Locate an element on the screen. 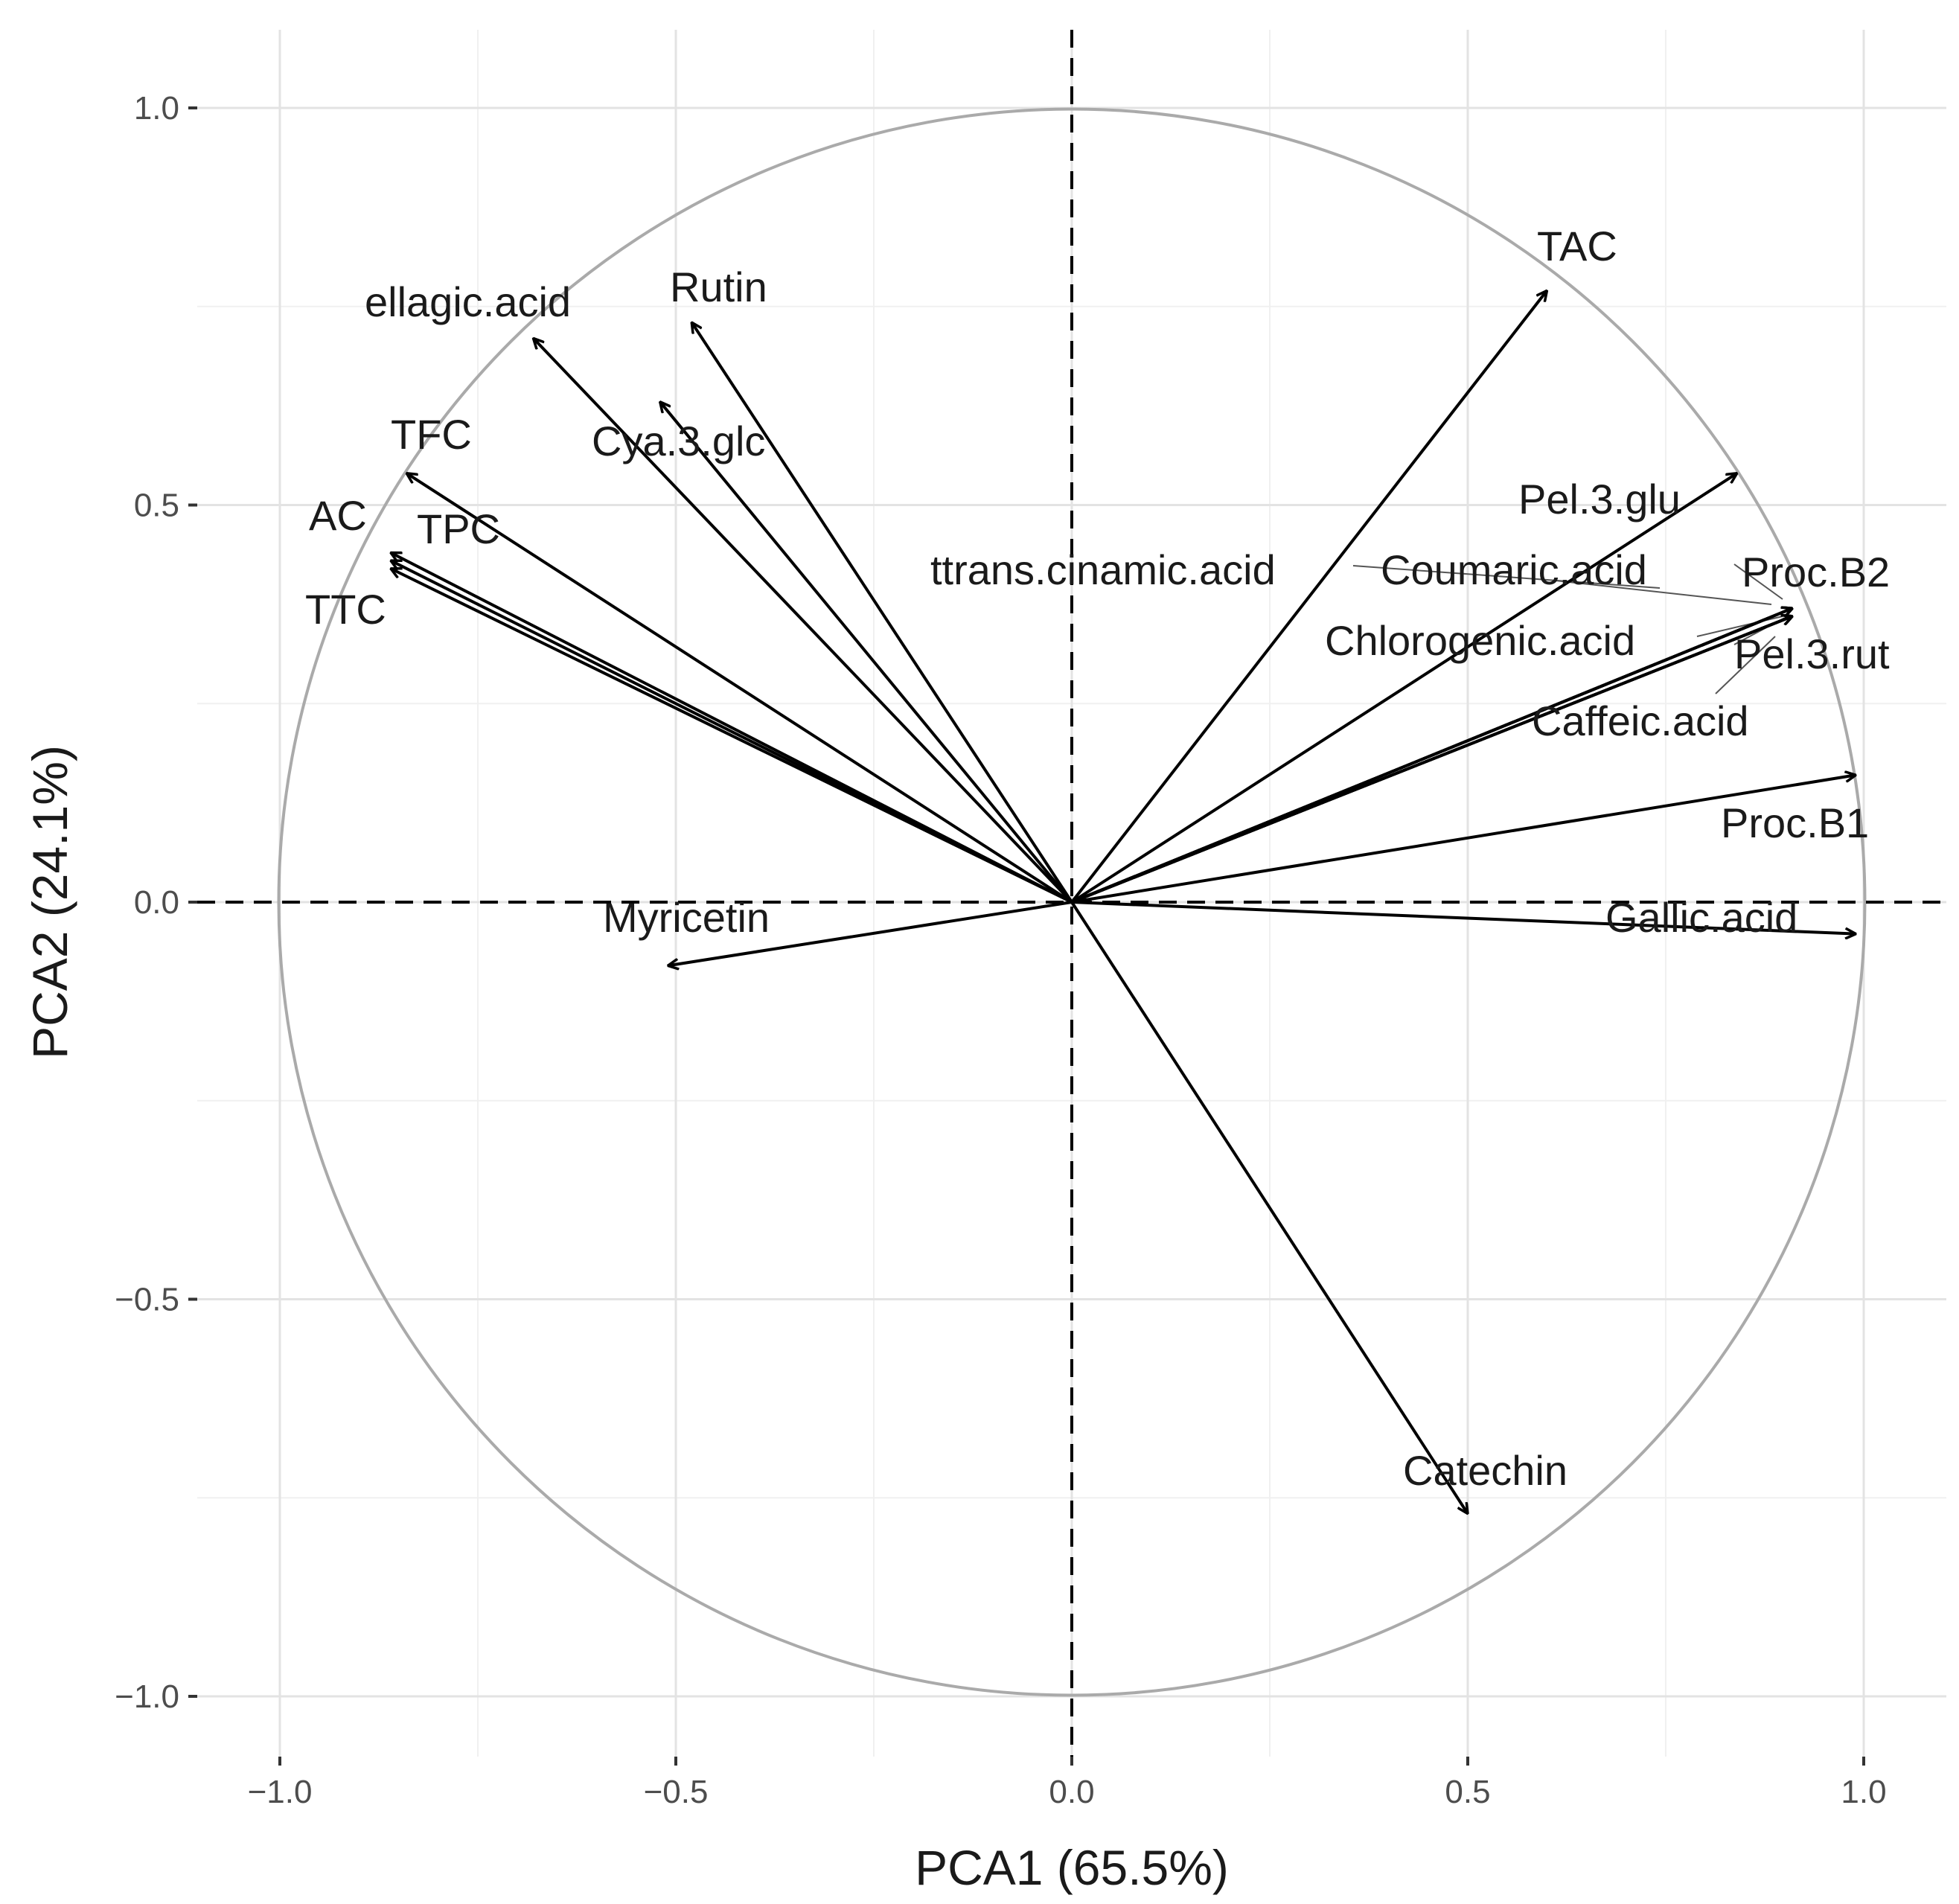  leader-caffeic-acid is located at coordinates (1745, 665).